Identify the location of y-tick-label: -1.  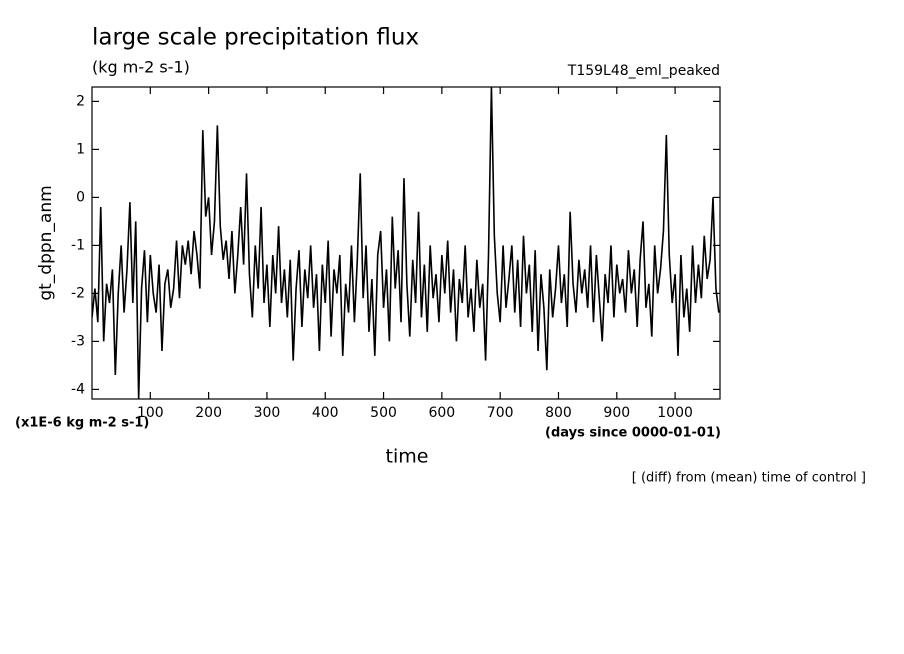
(78, 245).